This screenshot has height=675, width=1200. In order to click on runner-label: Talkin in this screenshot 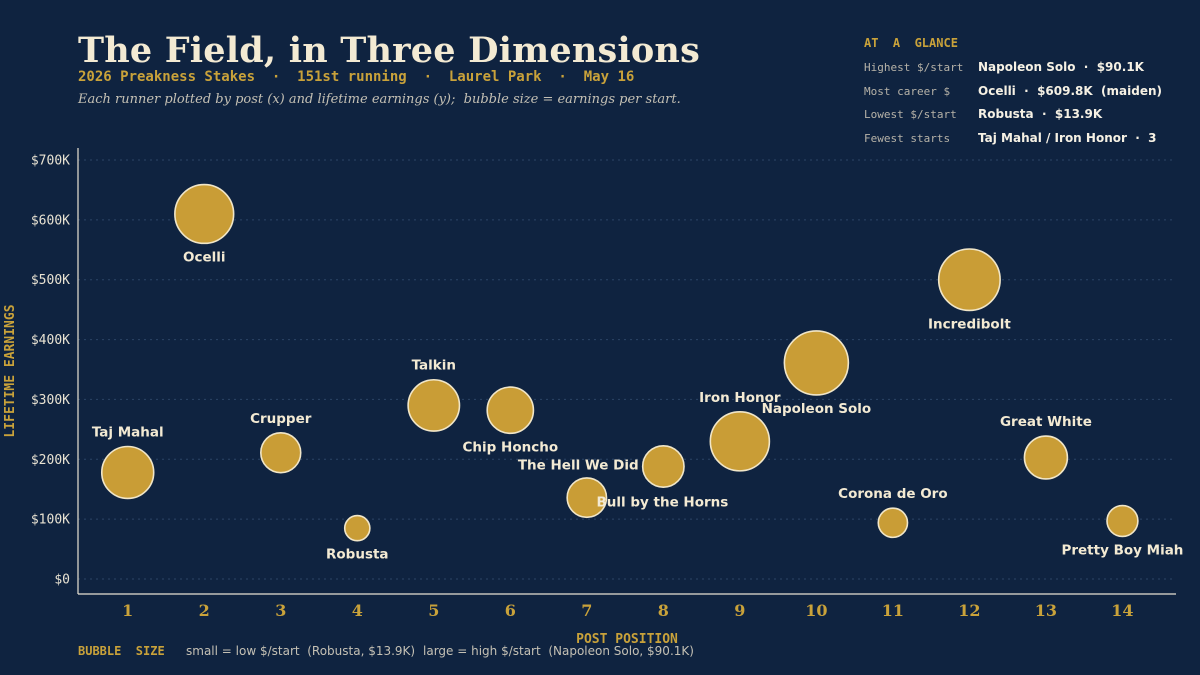, I will do `click(434, 366)`.